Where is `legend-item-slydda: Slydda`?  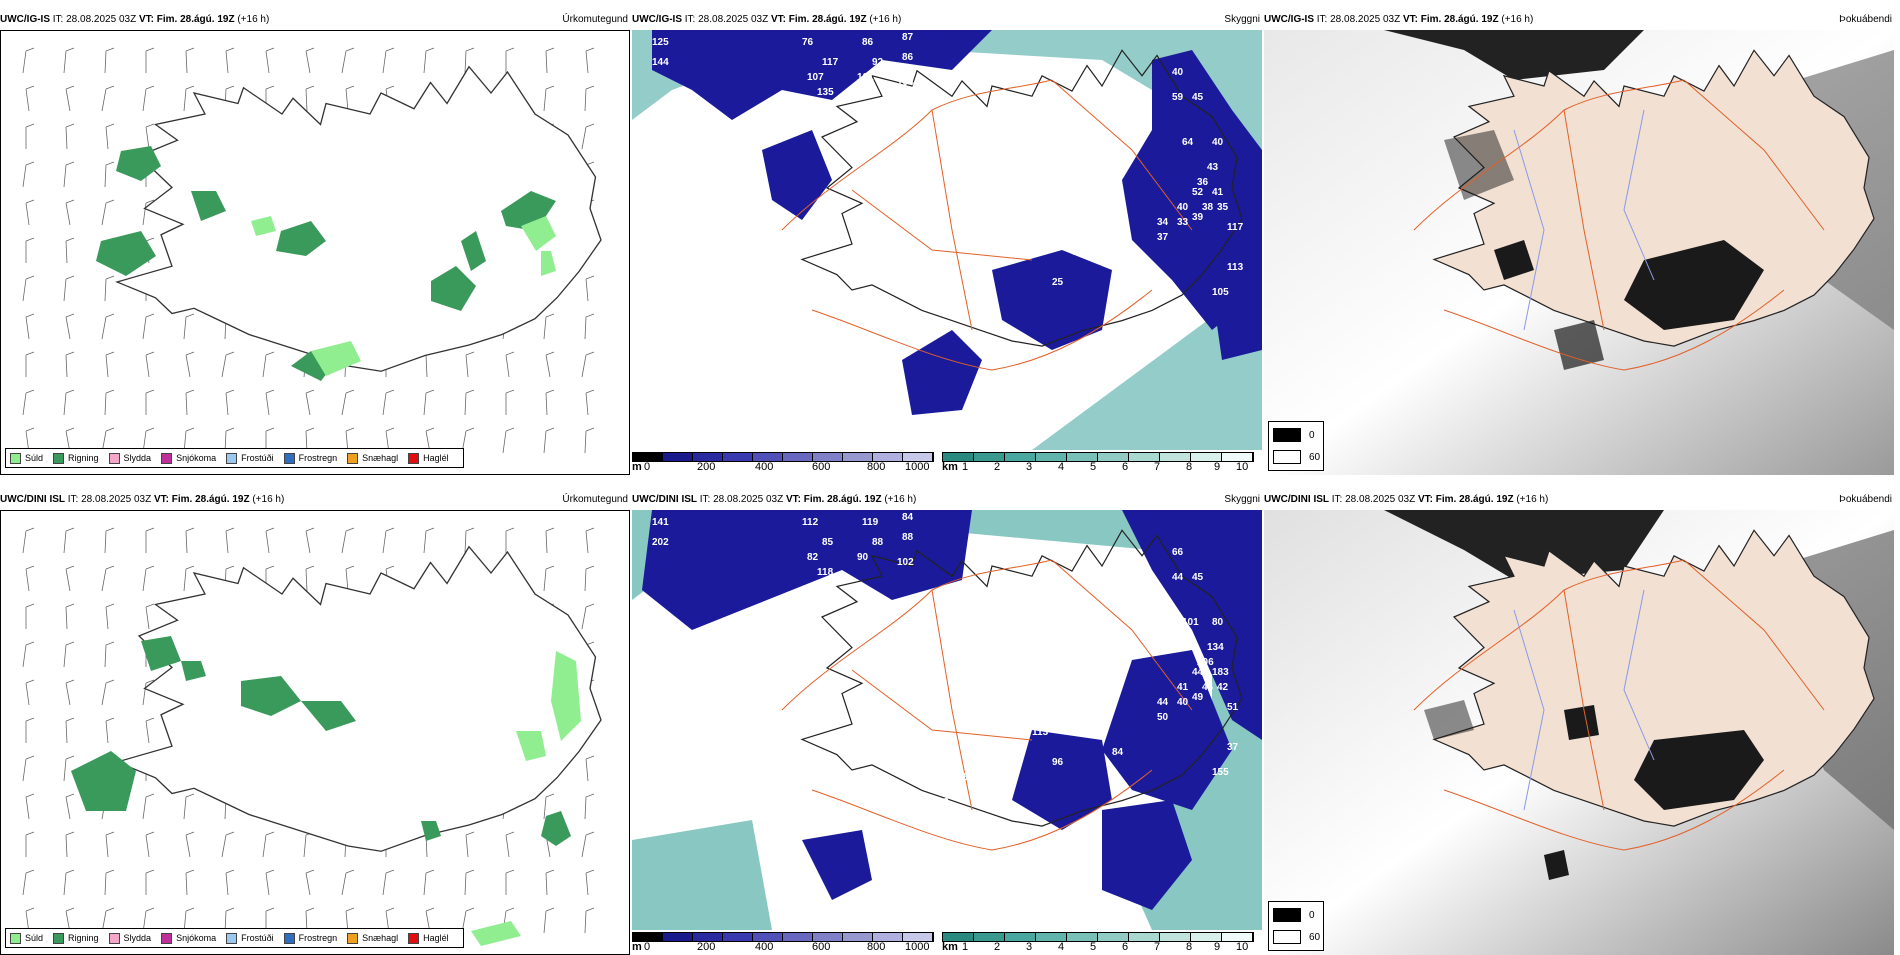
legend-item-slydda: Slydda is located at coordinates (129, 938).